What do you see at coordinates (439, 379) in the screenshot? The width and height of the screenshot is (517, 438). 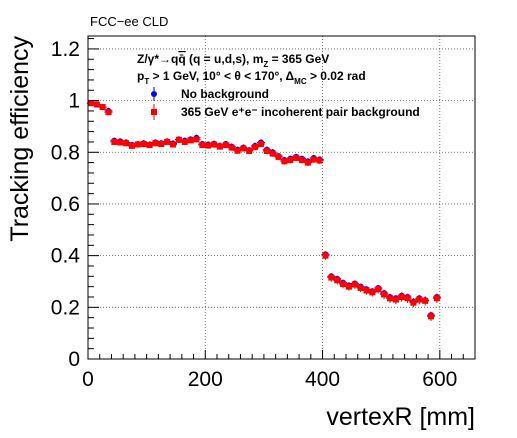 I see `x-tick-label: 600` at bounding box center [439, 379].